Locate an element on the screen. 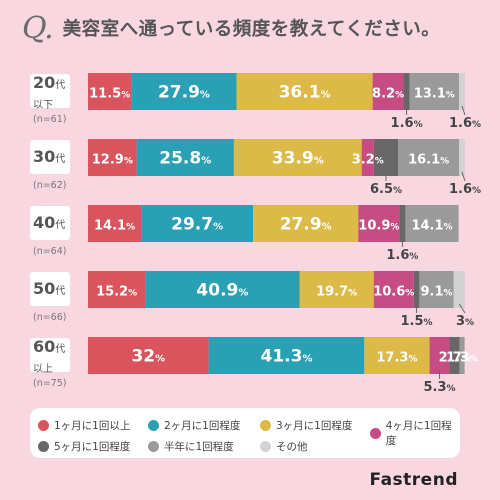  category-label: 20代 以下 is located at coordinates (49, 92).